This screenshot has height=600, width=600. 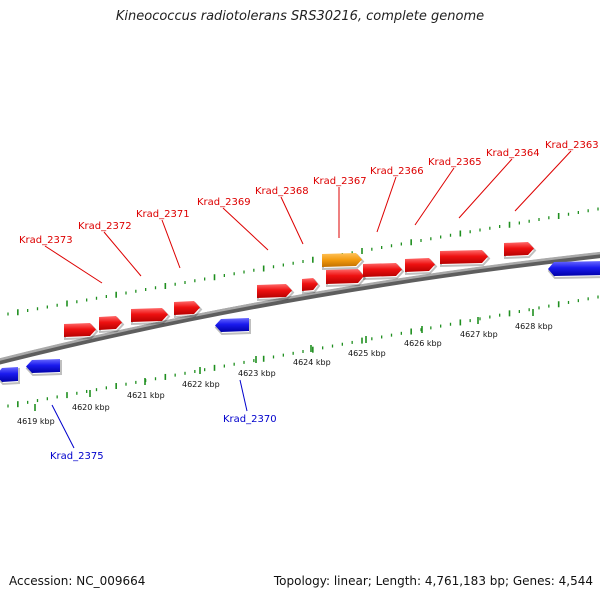 I want to click on kbp-scale-label: 4619 kbp, so click(x=36, y=421).